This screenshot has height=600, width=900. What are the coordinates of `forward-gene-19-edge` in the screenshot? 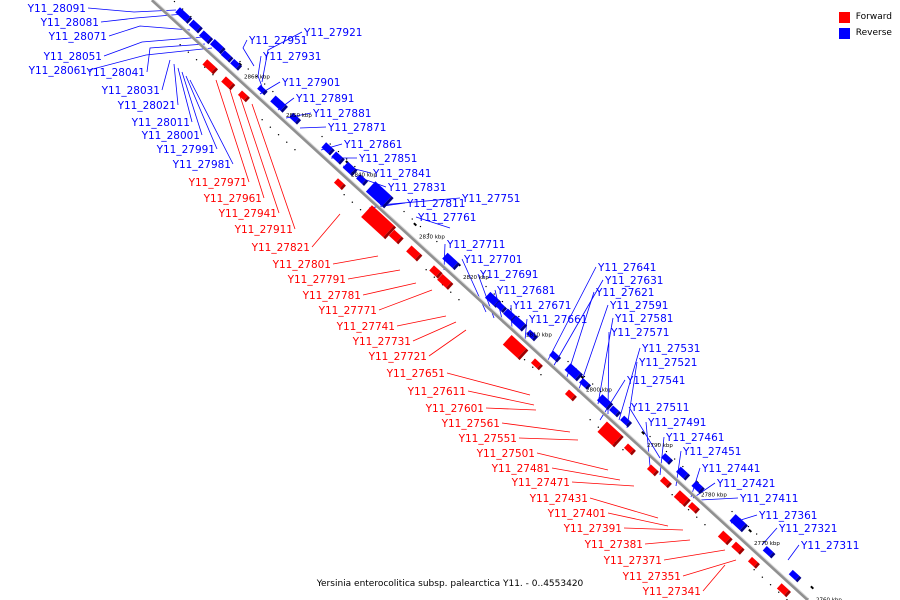 It's located at (741, 551).